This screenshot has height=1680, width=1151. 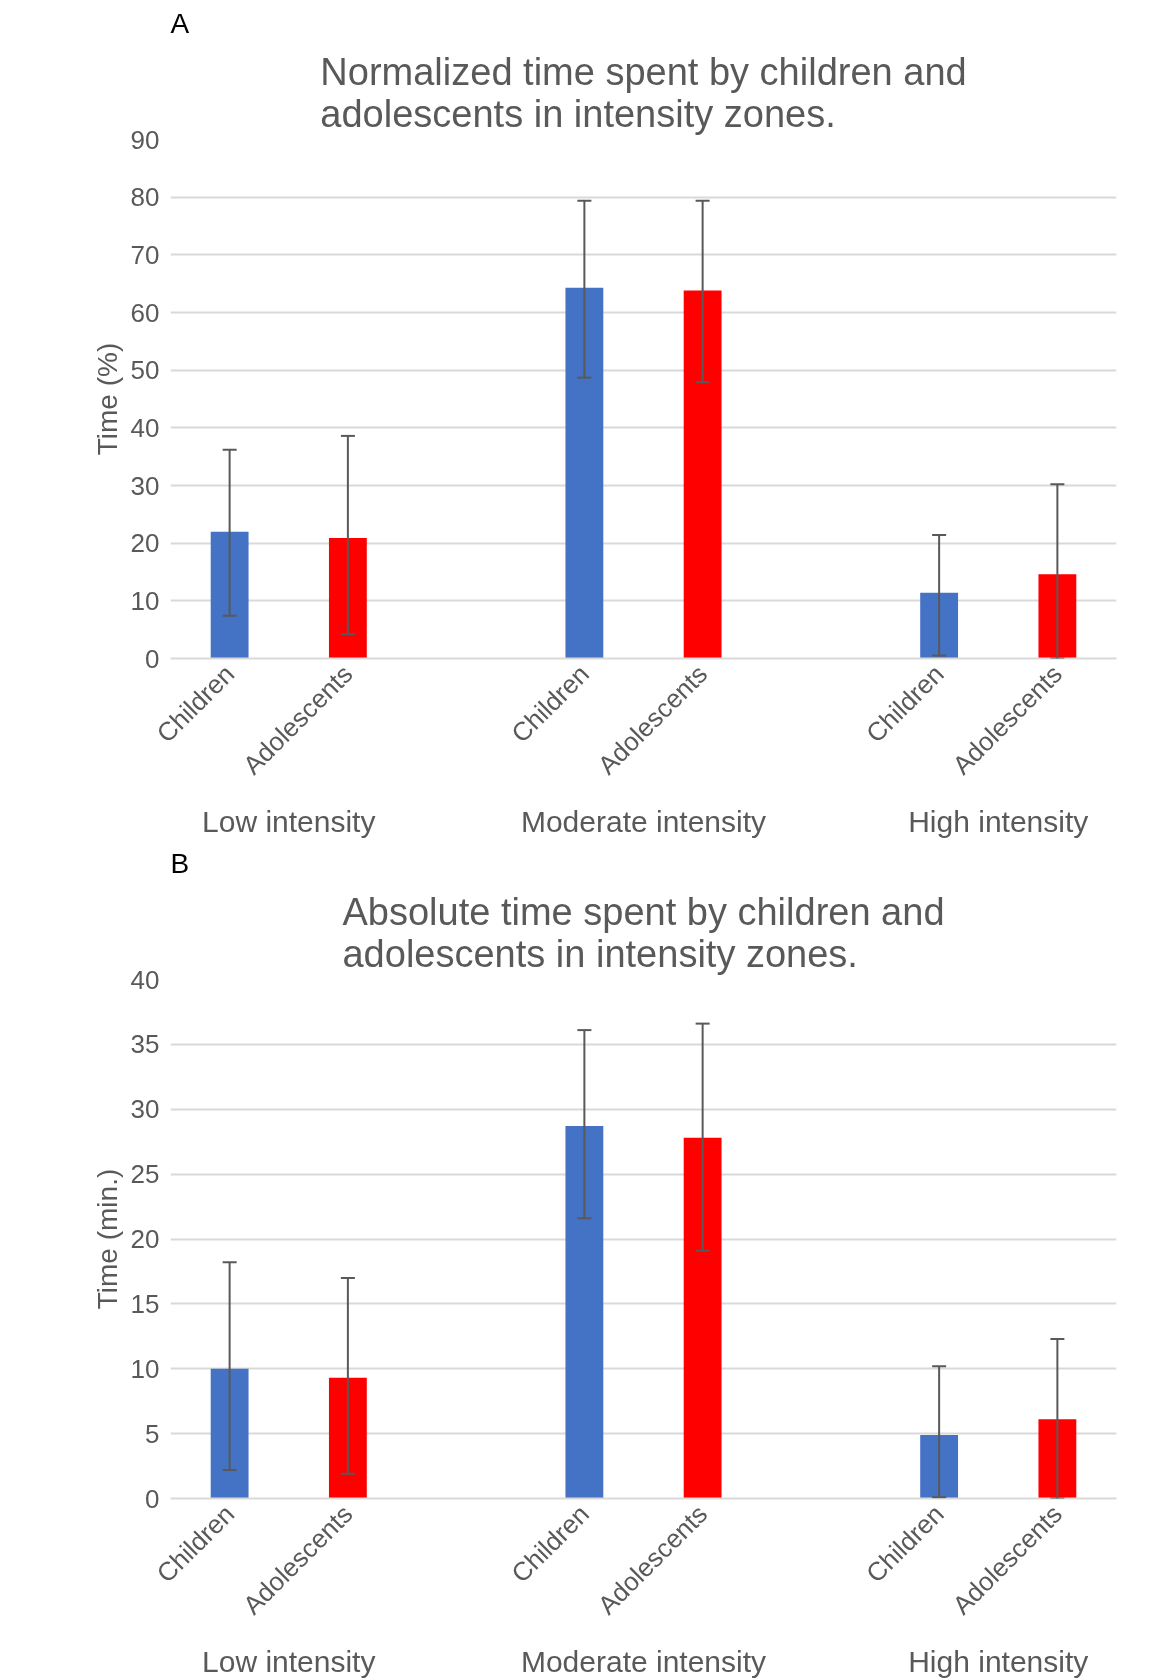 What do you see at coordinates (145, 1303) in the screenshot?
I see `y-tick-label: 15` at bounding box center [145, 1303].